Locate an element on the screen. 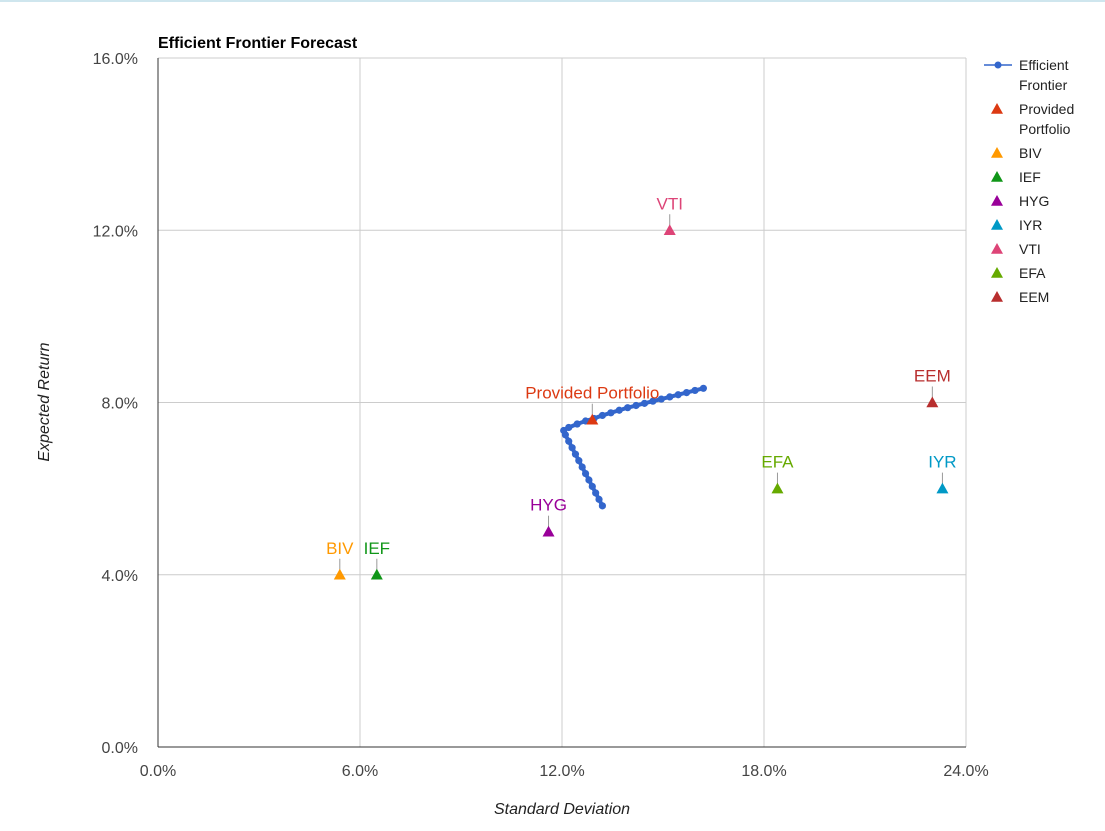 This screenshot has height=831, width=1105. y-axis-title: Expected Return is located at coordinates (44, 401).